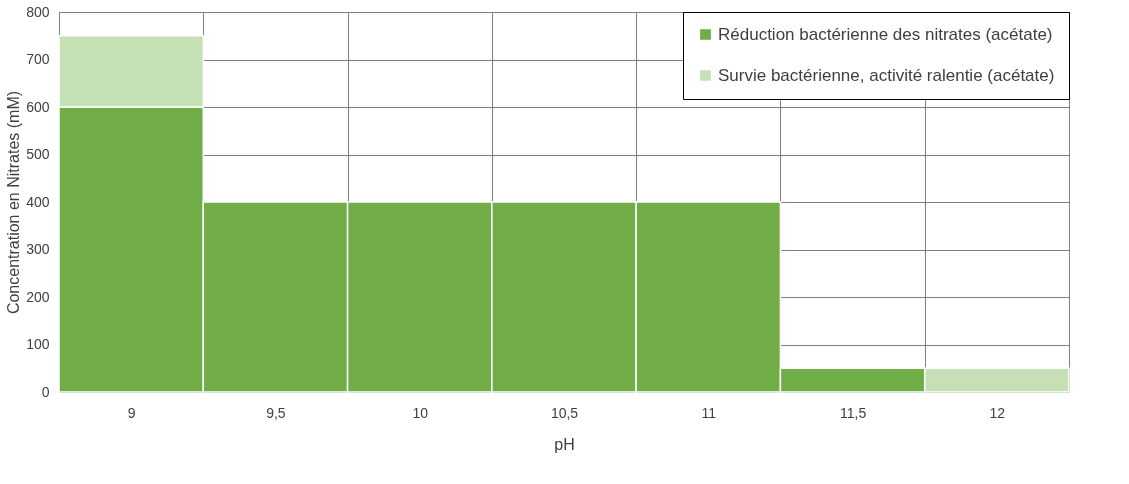 The height and width of the screenshot is (484, 1129). Describe the element at coordinates (45, 391) in the screenshot. I see `y-tick-label: 0` at that location.